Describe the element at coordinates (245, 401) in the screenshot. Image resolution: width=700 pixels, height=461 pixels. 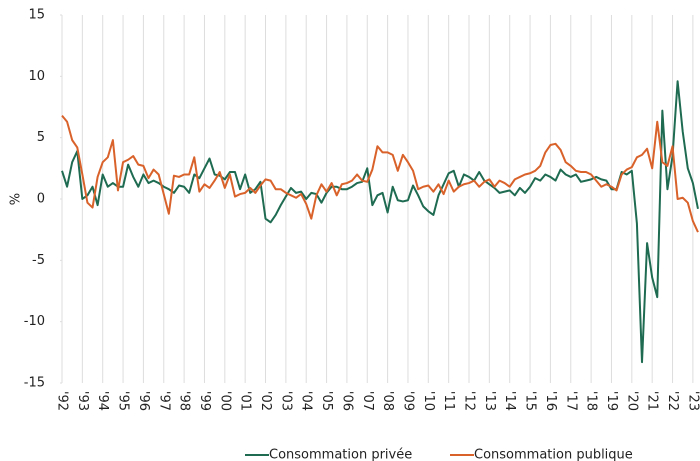
I see `x-tick-label: '01` at that location.